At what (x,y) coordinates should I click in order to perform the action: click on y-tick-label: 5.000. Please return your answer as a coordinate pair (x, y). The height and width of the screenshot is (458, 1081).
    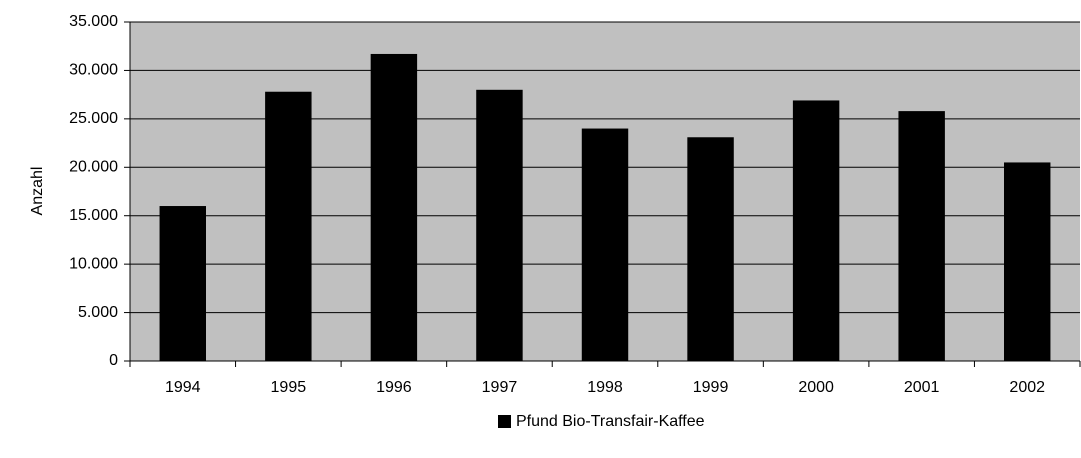
    Looking at the image, I should click on (98, 312).